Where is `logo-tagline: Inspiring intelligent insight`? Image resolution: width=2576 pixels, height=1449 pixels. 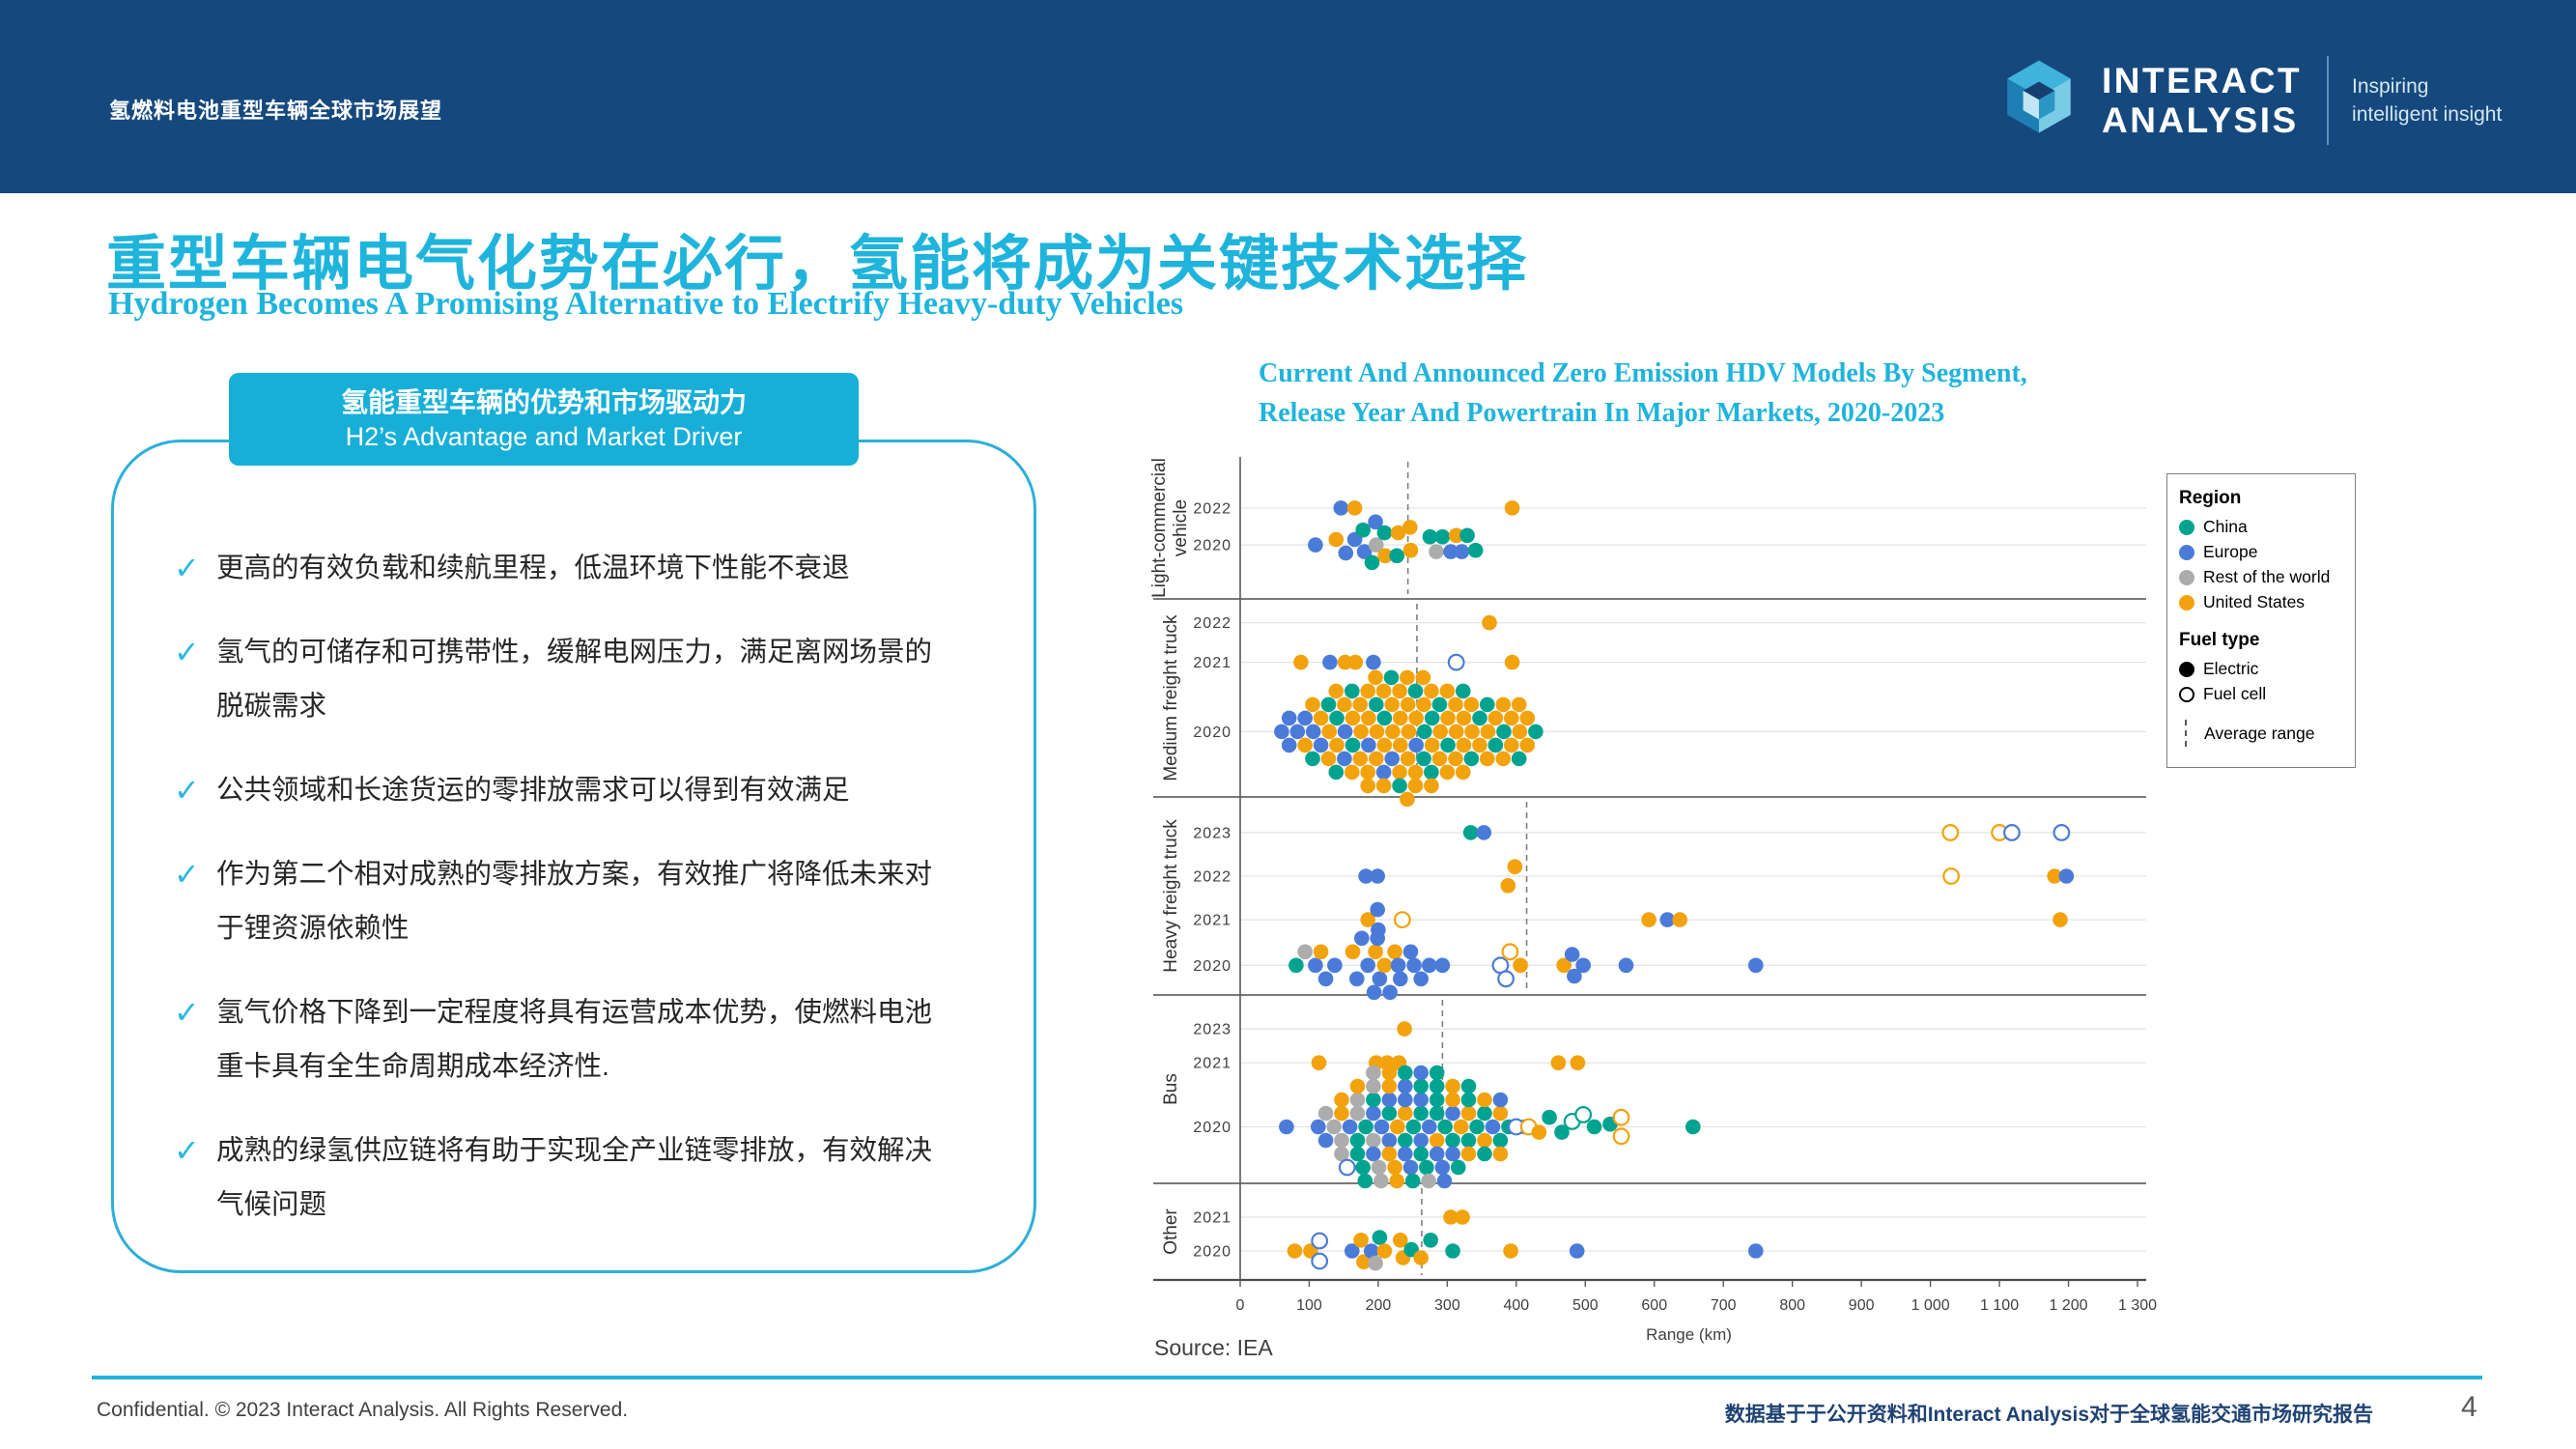
logo-tagline: Inspiring intelligent insight is located at coordinates (2427, 100).